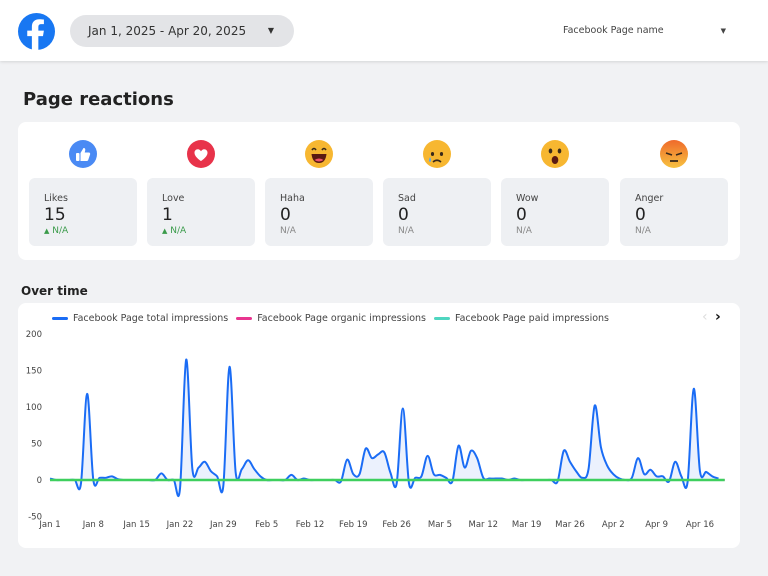 The height and width of the screenshot is (576, 768). I want to click on haha-emoji-icon, so click(319, 154).